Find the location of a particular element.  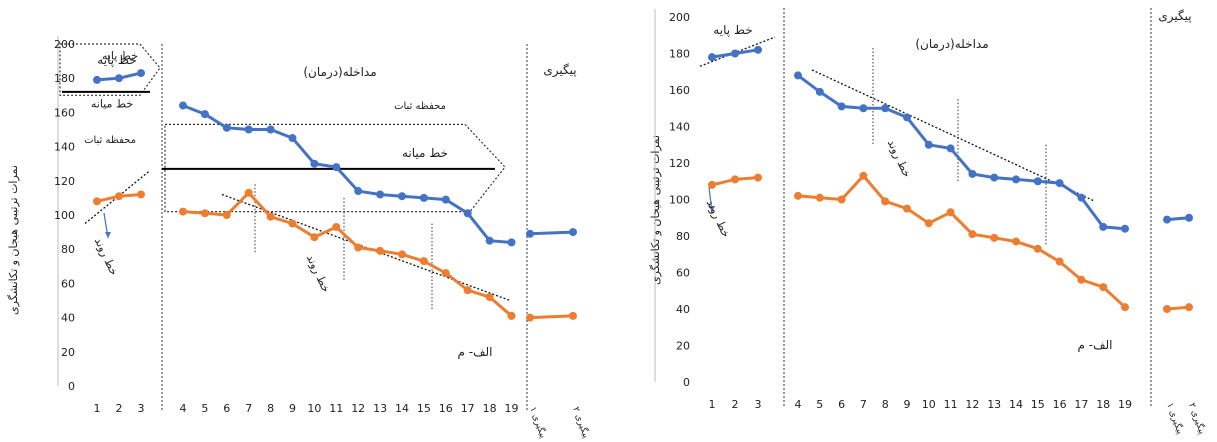

case-label: الف- م is located at coordinates (1095, 345).